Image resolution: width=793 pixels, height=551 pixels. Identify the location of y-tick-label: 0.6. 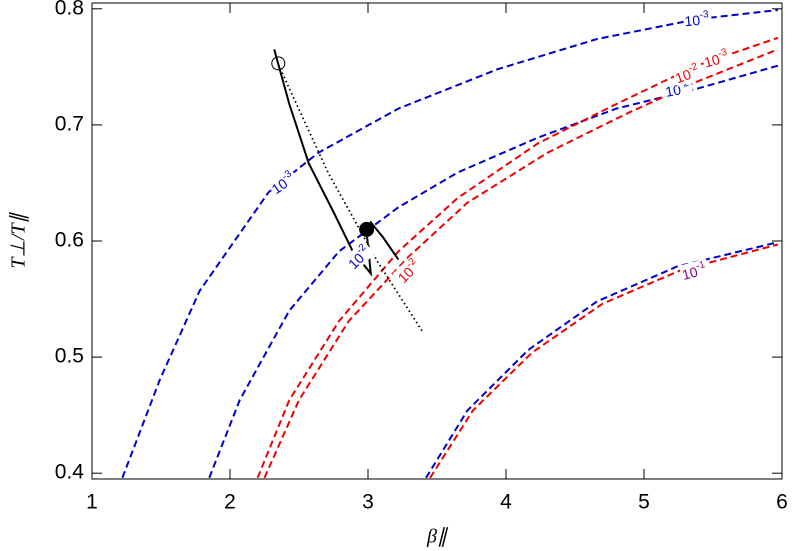
(69, 240).